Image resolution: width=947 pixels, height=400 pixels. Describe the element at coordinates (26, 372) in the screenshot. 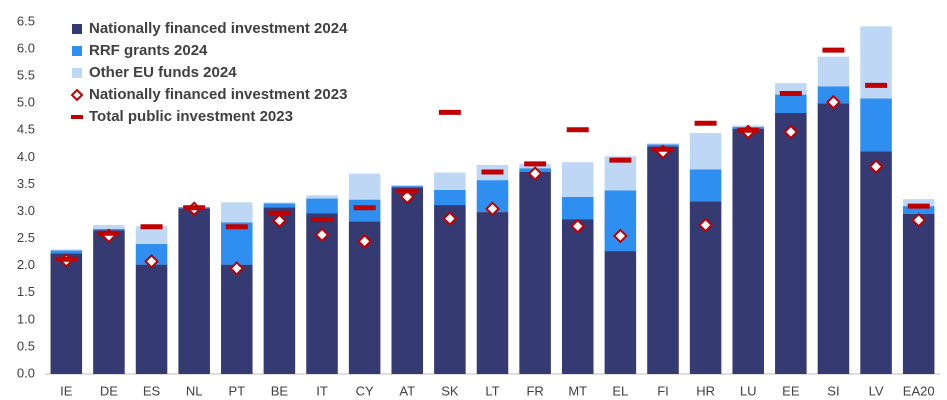

I see `y-tick-label: 0.0` at that location.